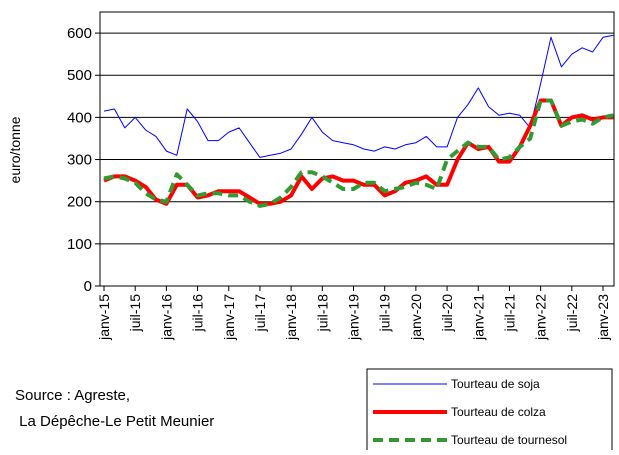 This screenshot has height=455, width=619. I want to click on y-tick-label: 400, so click(79, 117).